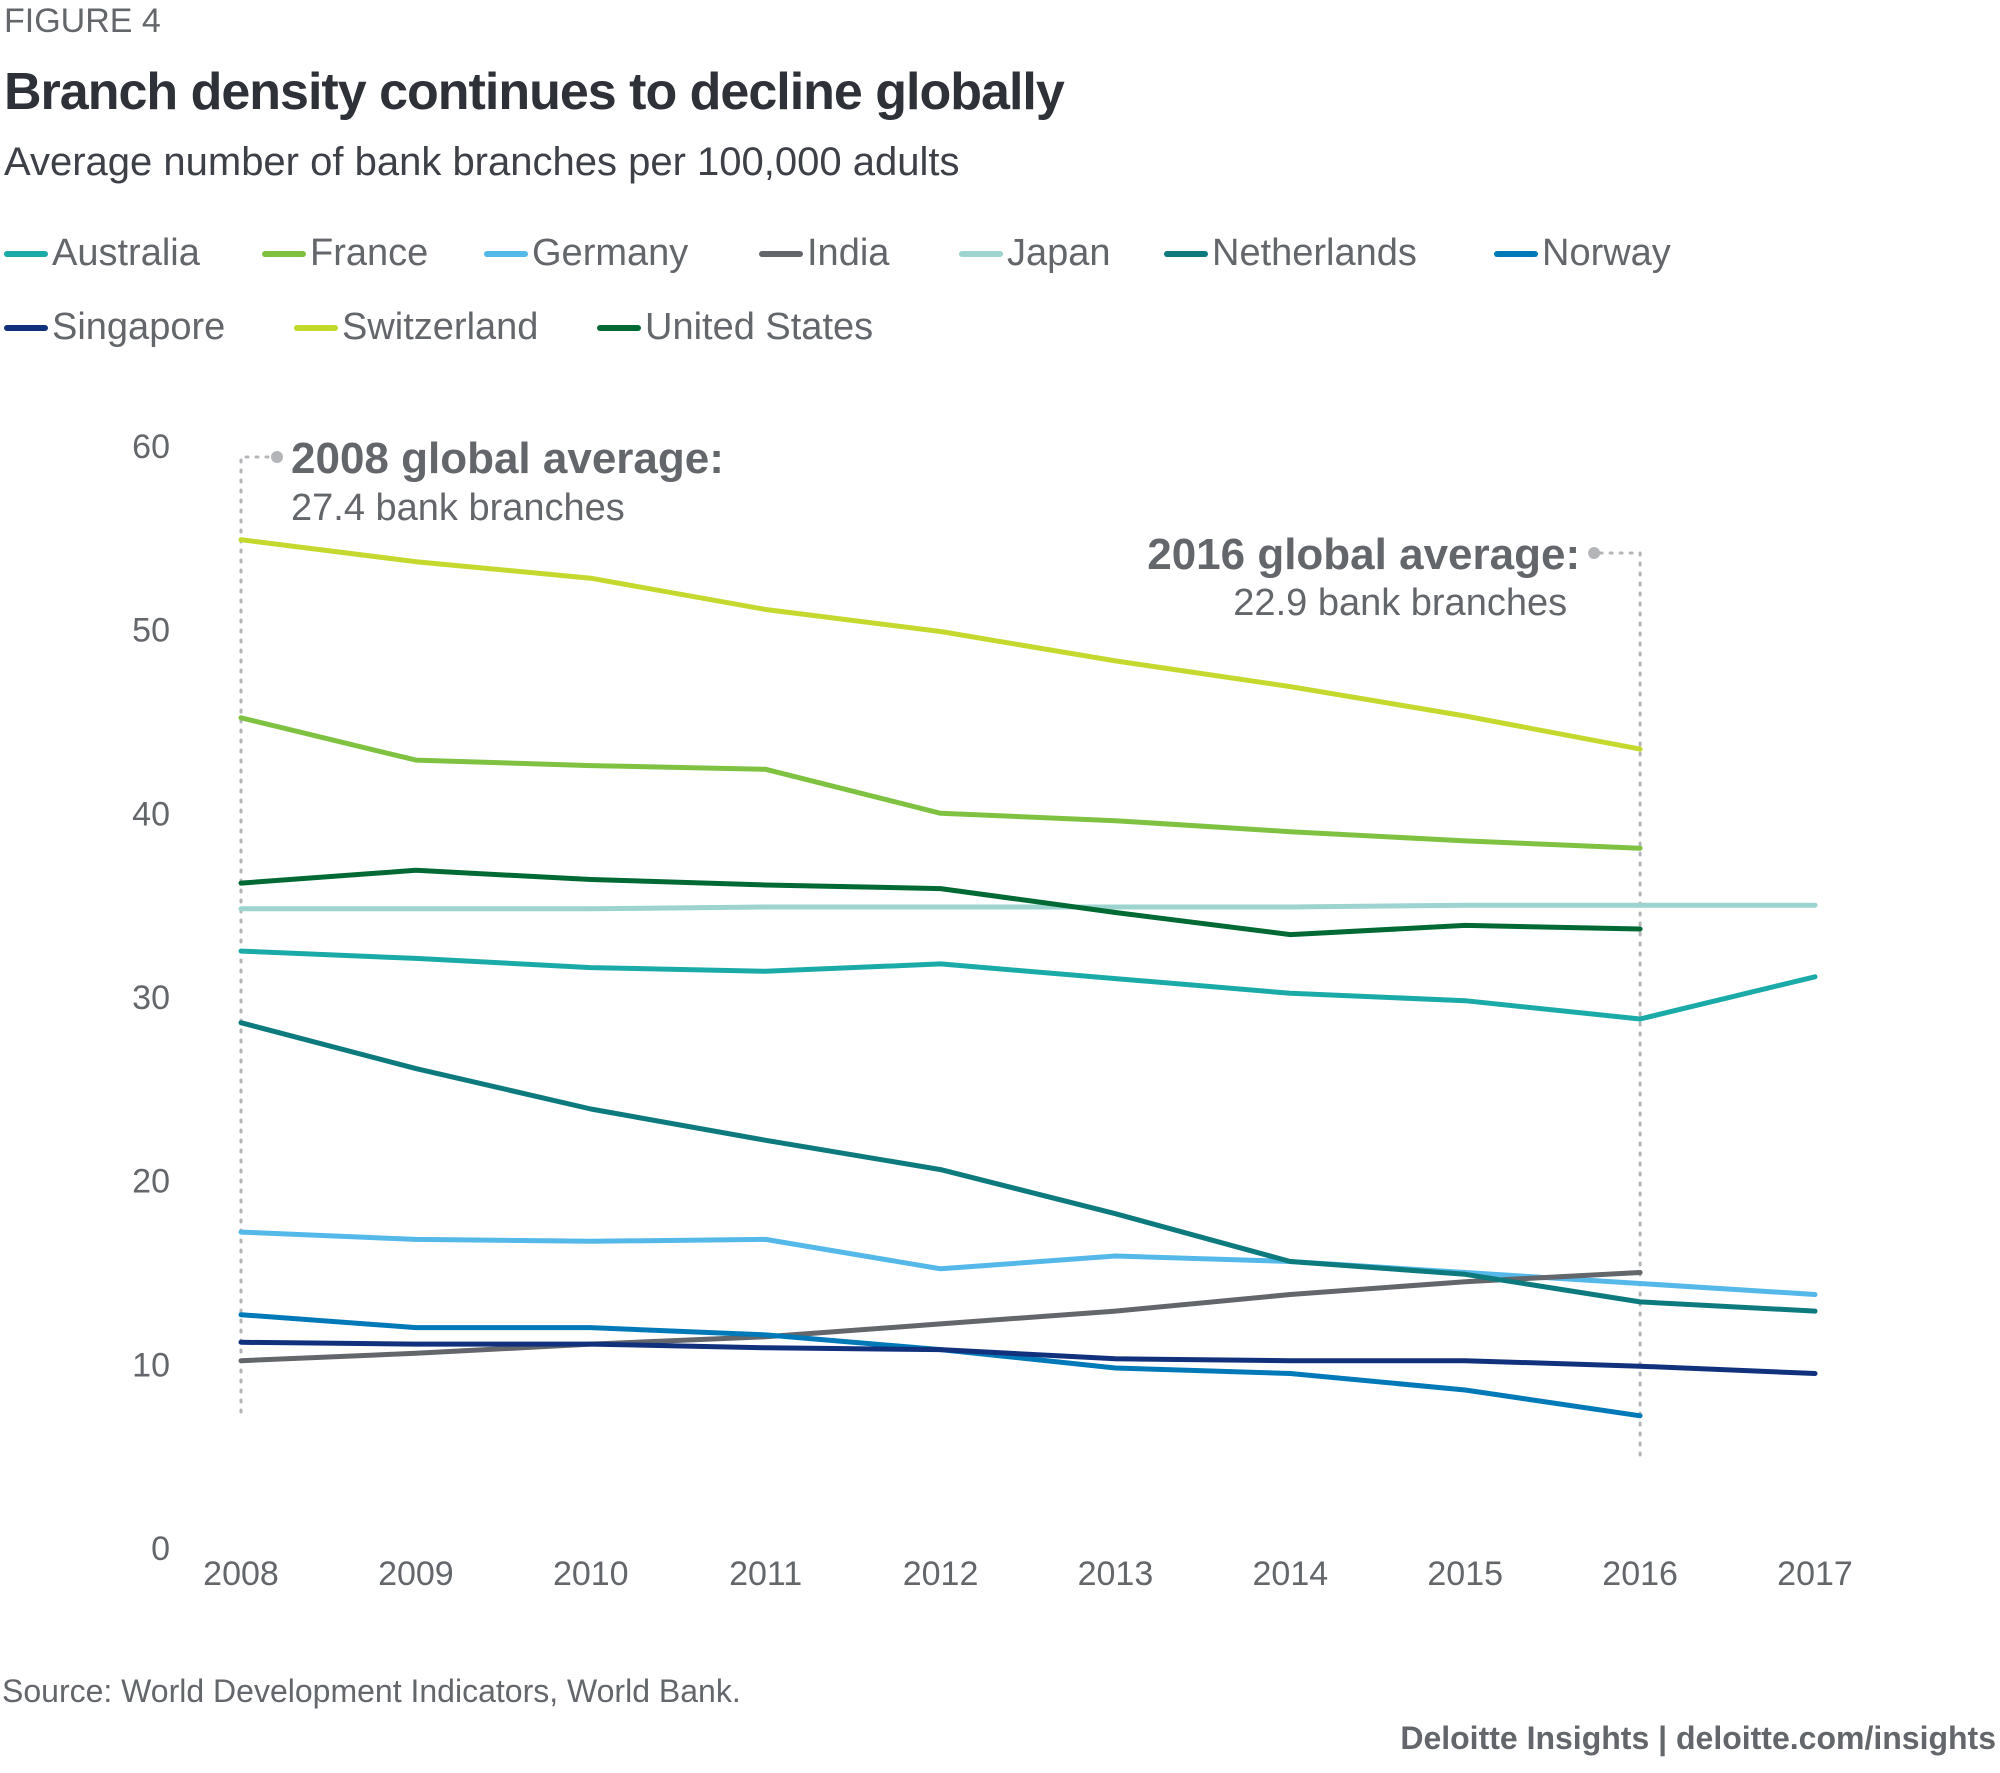 This screenshot has height=1773, width=2000. I want to click on legend-label: Germany, so click(610, 253).